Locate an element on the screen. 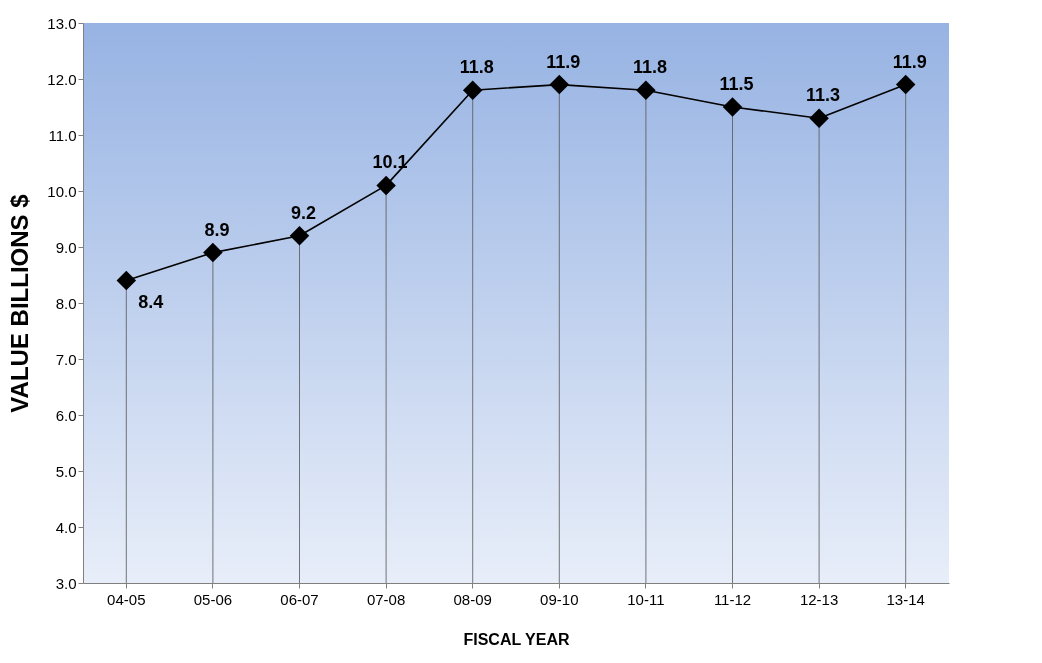 Image resolution: width=1042 pixels, height=663 pixels. x-tick-label: 11-12 is located at coordinates (732, 599).